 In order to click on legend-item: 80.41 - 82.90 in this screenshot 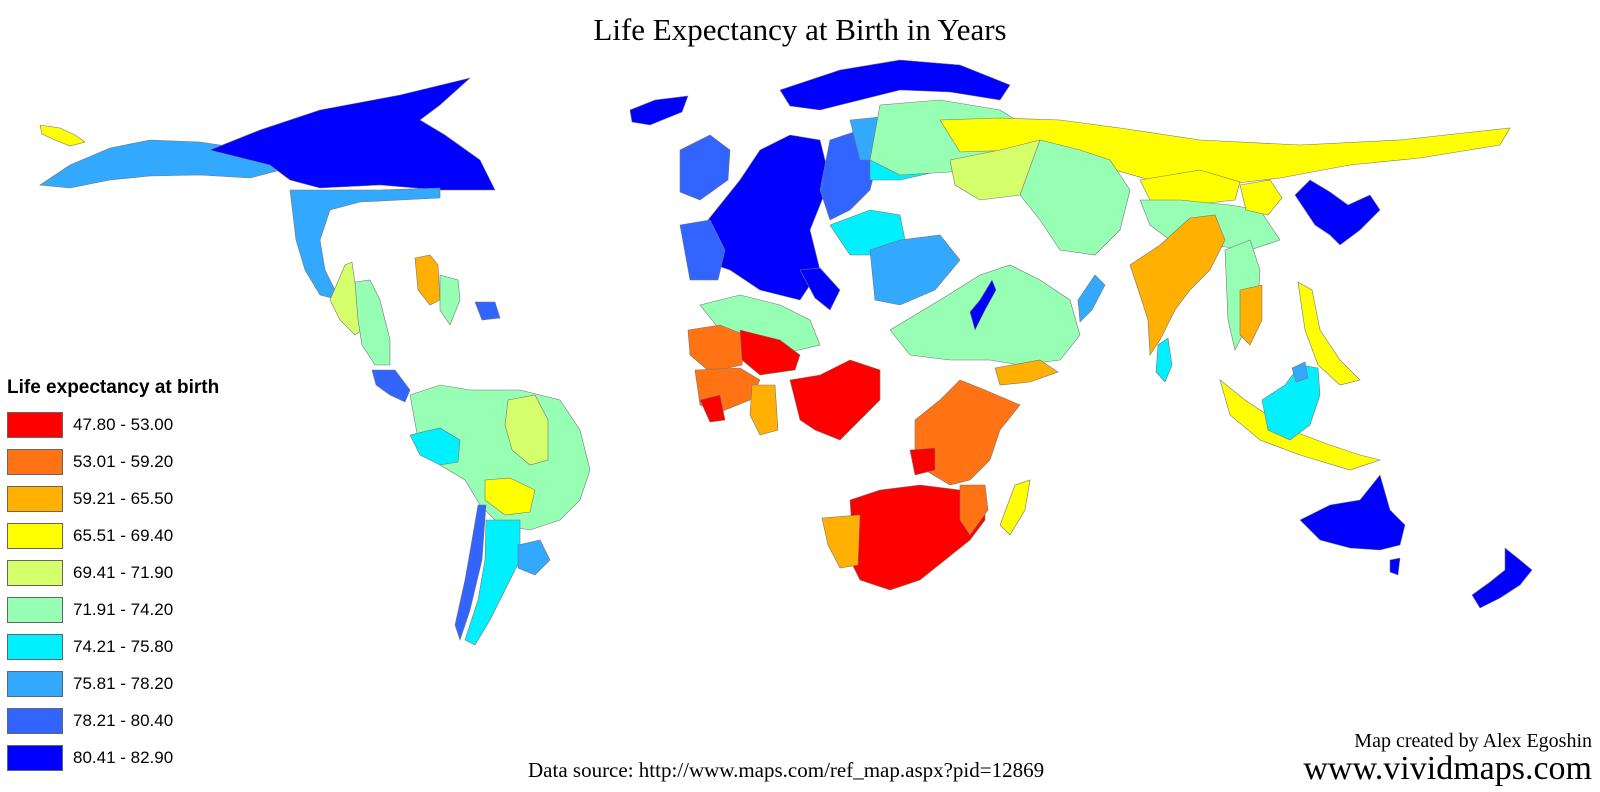, I will do `click(137, 757)`.